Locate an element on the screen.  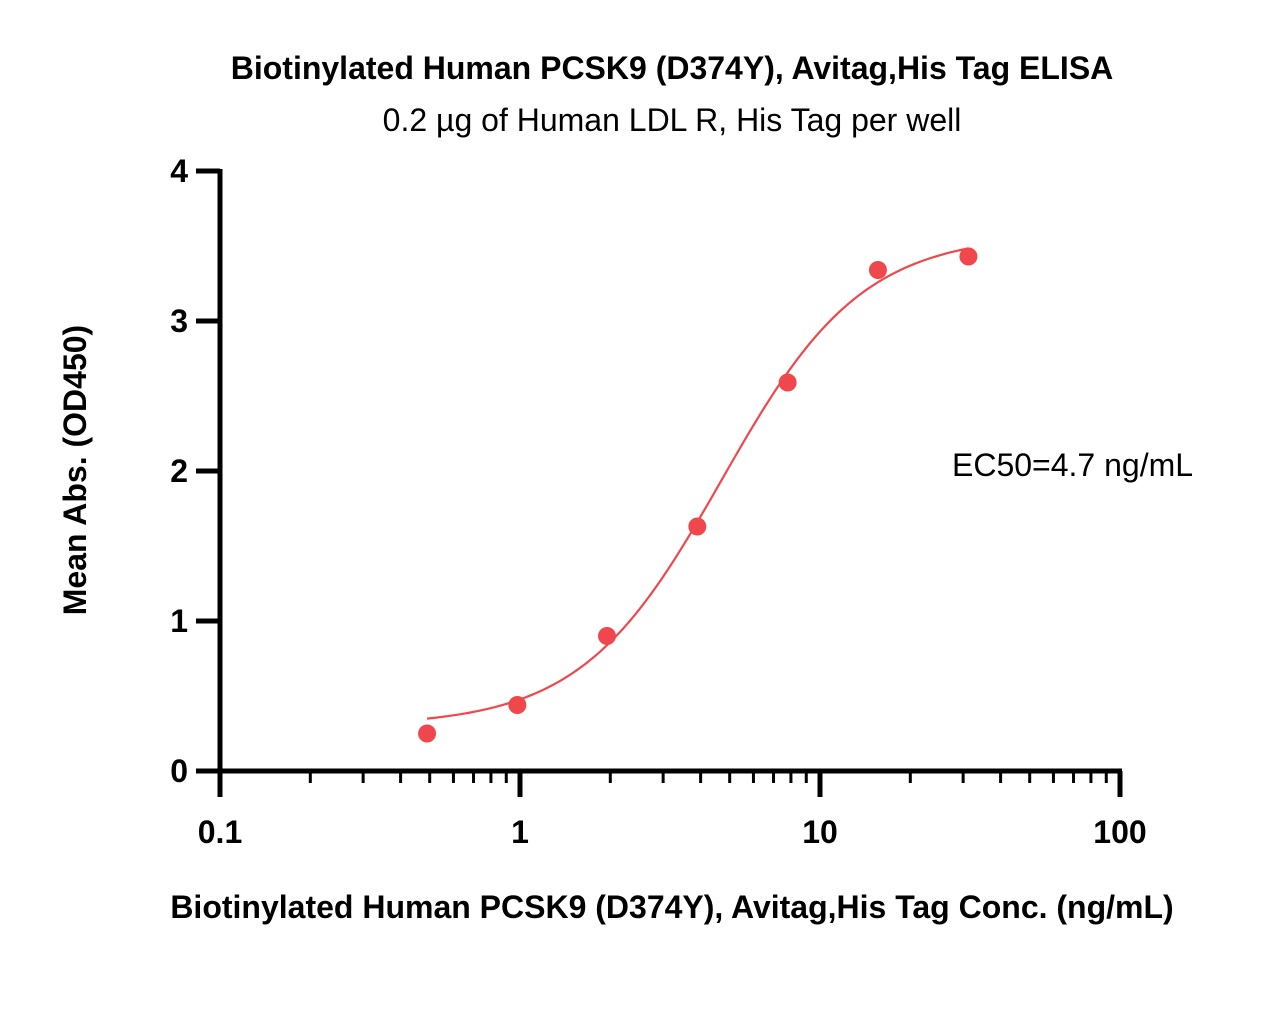
y-tick-label: 1 is located at coordinates (179, 621).